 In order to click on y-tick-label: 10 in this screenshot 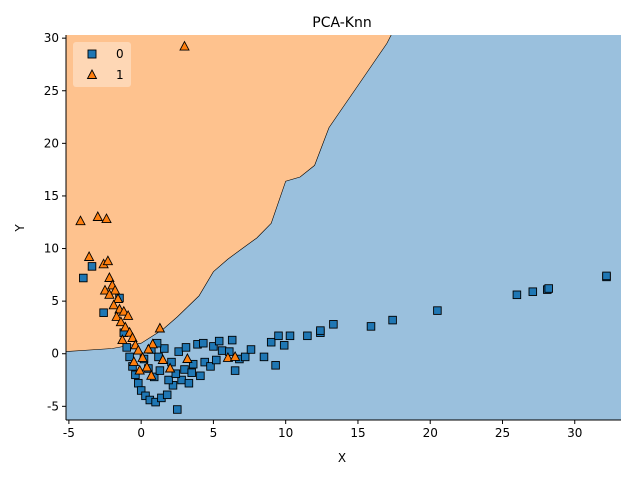, I will do `click(51, 249)`.